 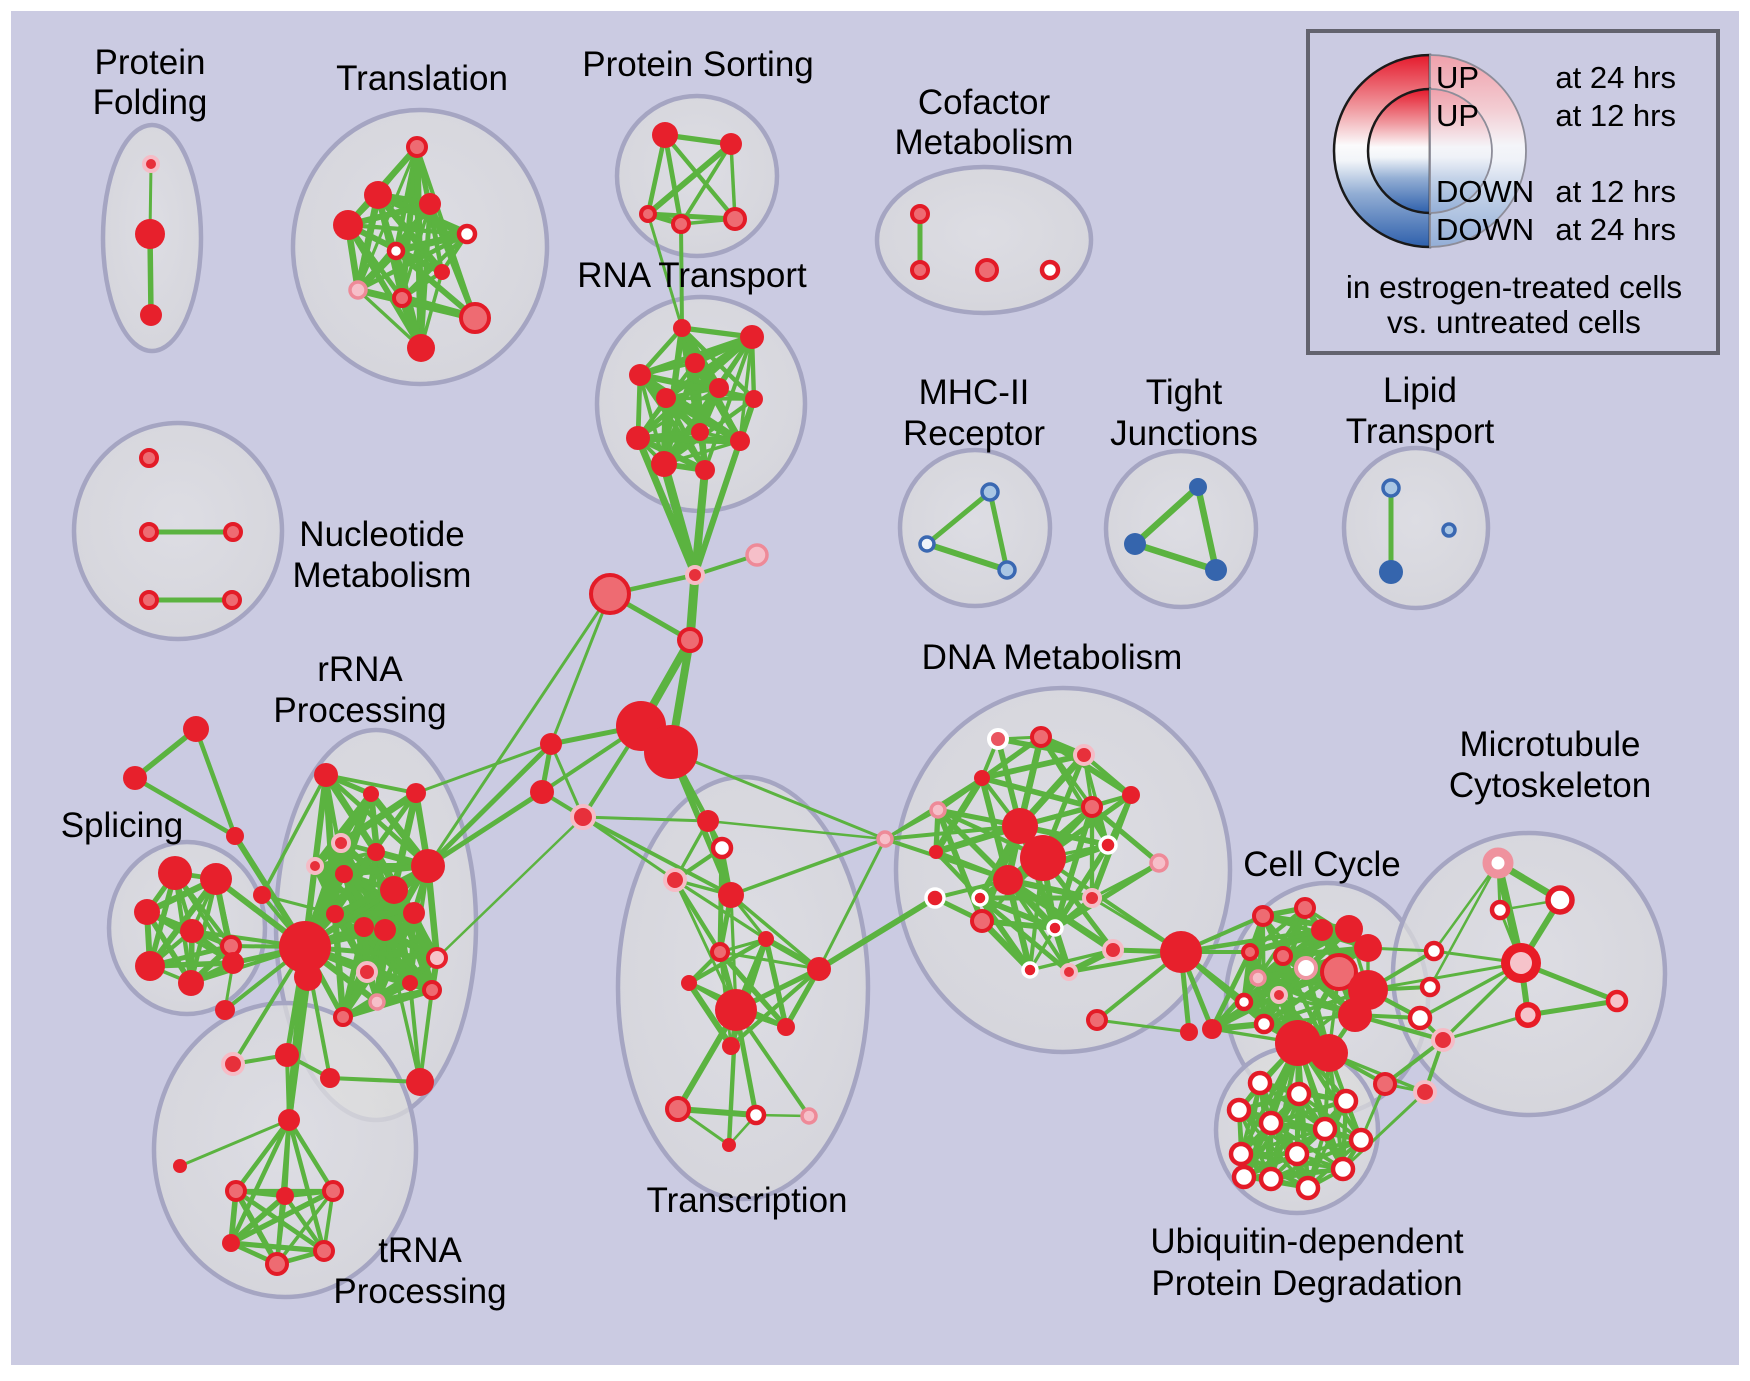 What do you see at coordinates (150, 62) in the screenshot?
I see `svg-text: Protein` at bounding box center [150, 62].